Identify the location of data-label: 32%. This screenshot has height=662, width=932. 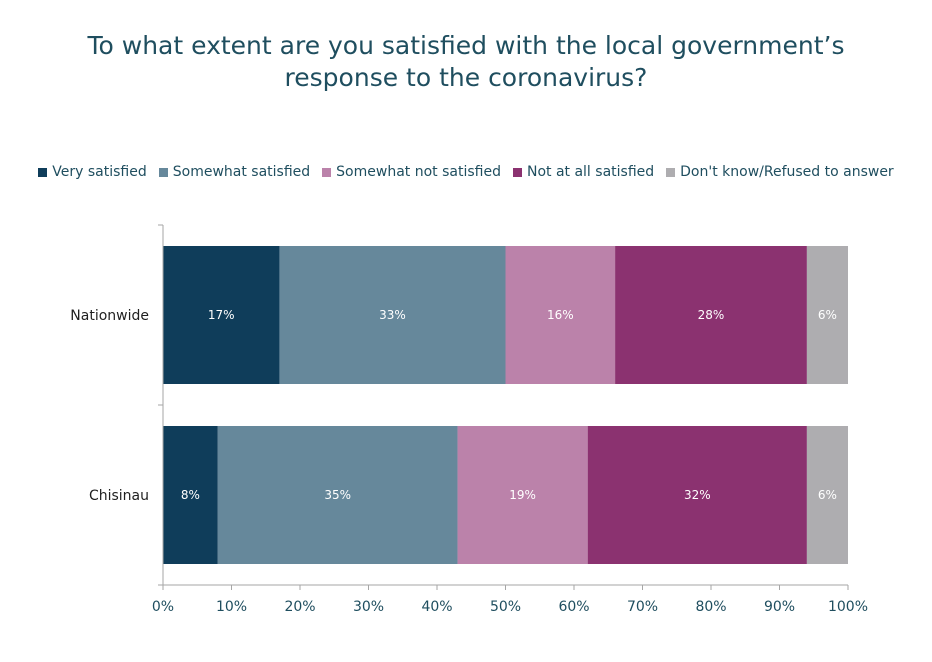
(697, 495).